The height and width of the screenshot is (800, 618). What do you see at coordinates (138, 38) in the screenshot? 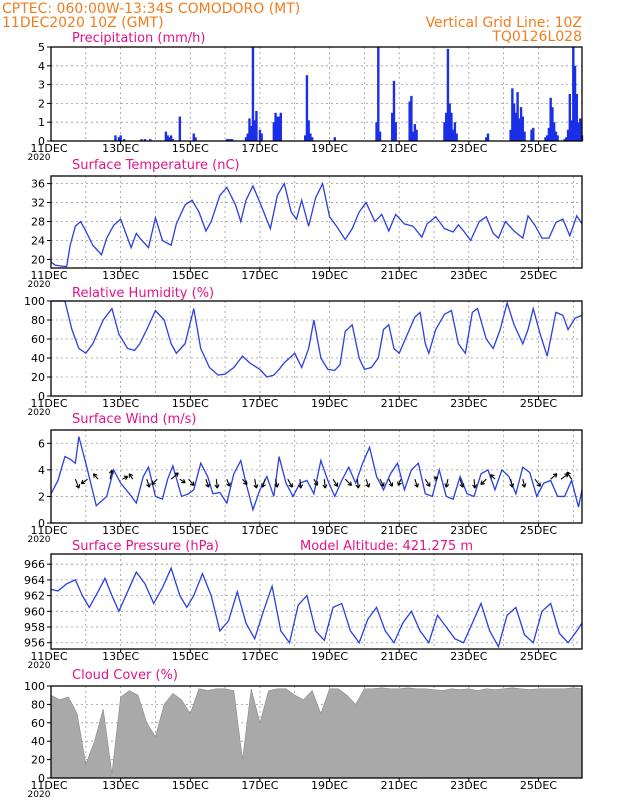
I see `panel-title: Precipitation (mm/h)` at bounding box center [138, 38].